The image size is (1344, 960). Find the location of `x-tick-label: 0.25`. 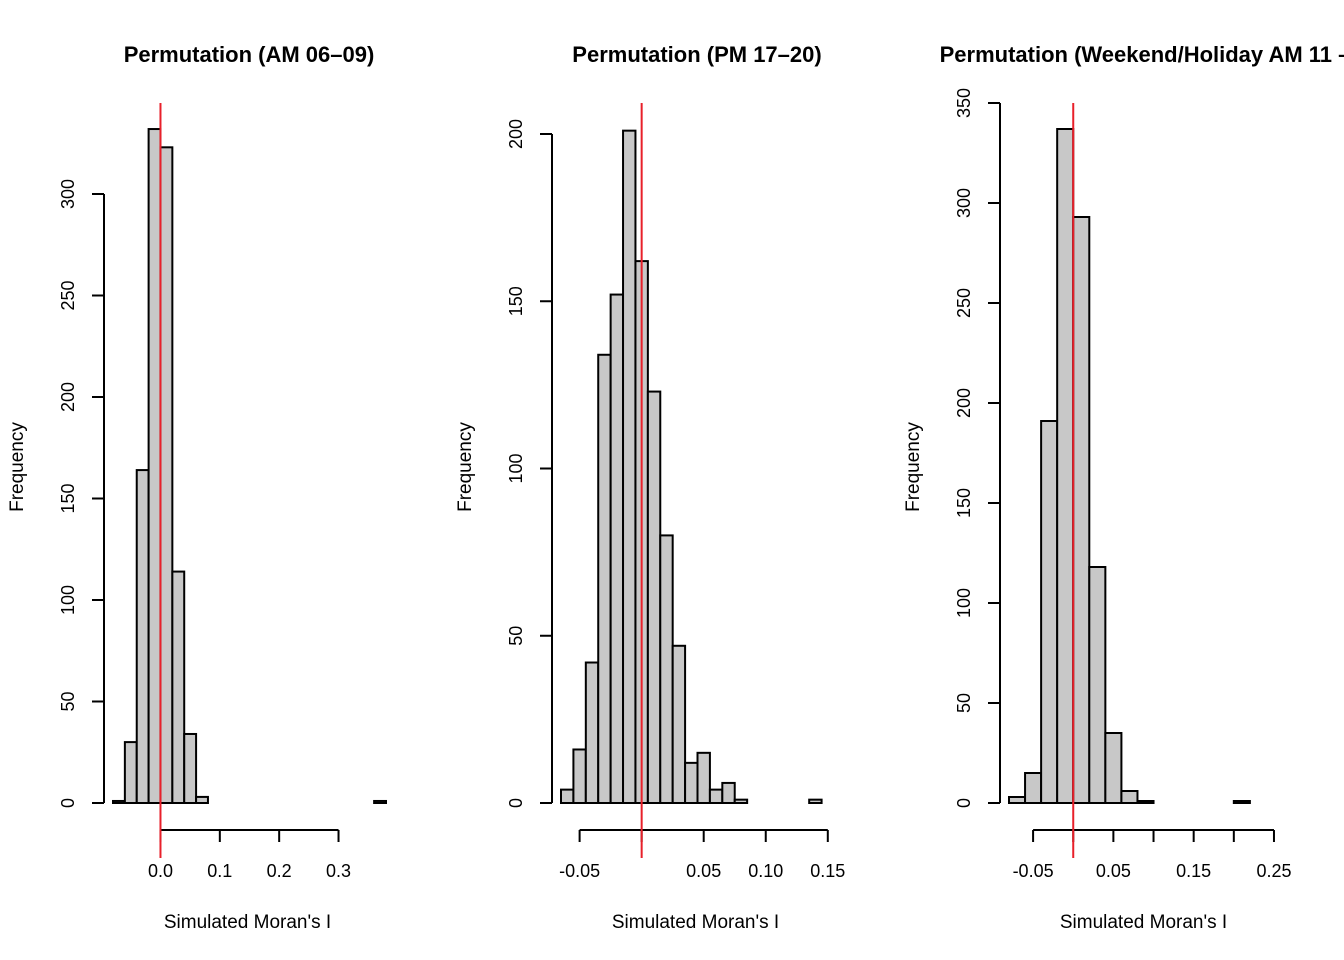

x-tick-label: 0.25 is located at coordinates (1273, 871).